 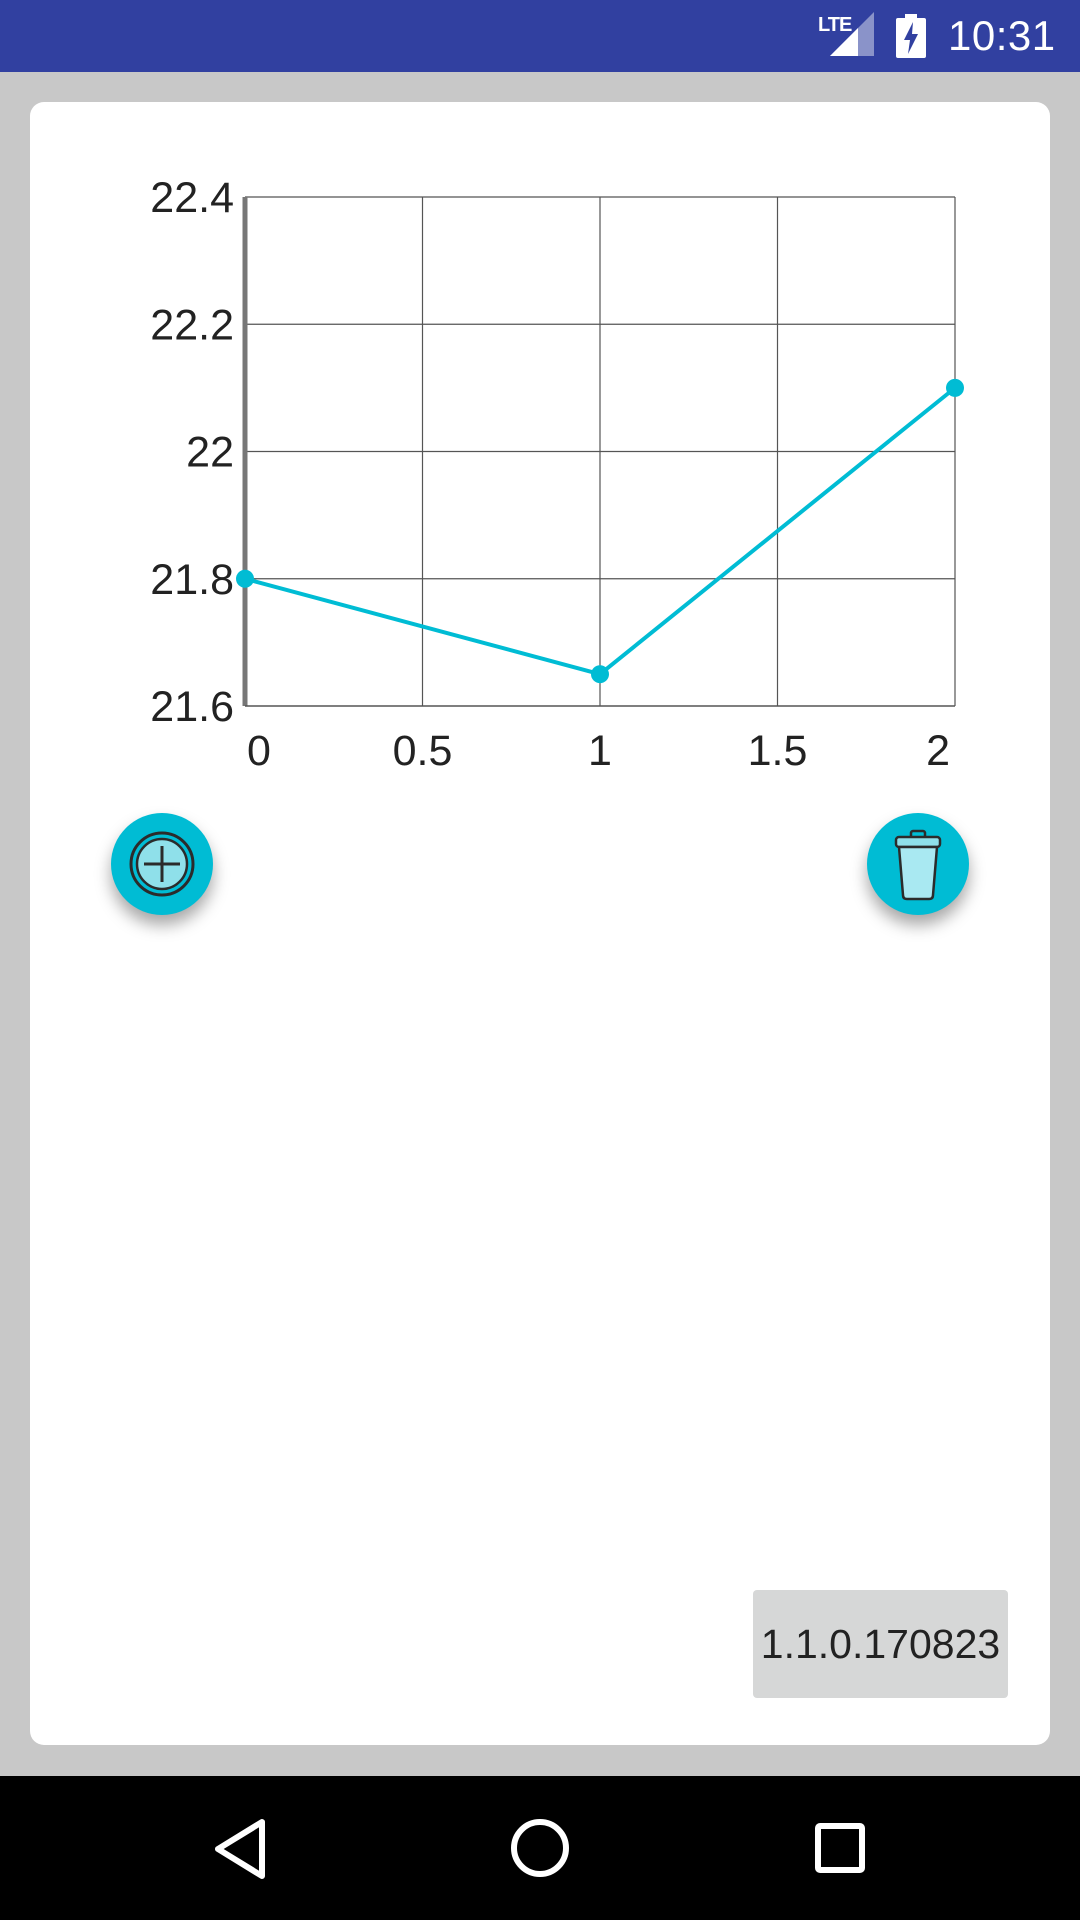 What do you see at coordinates (835, 25) in the screenshot?
I see `network-type-label: LTE` at bounding box center [835, 25].